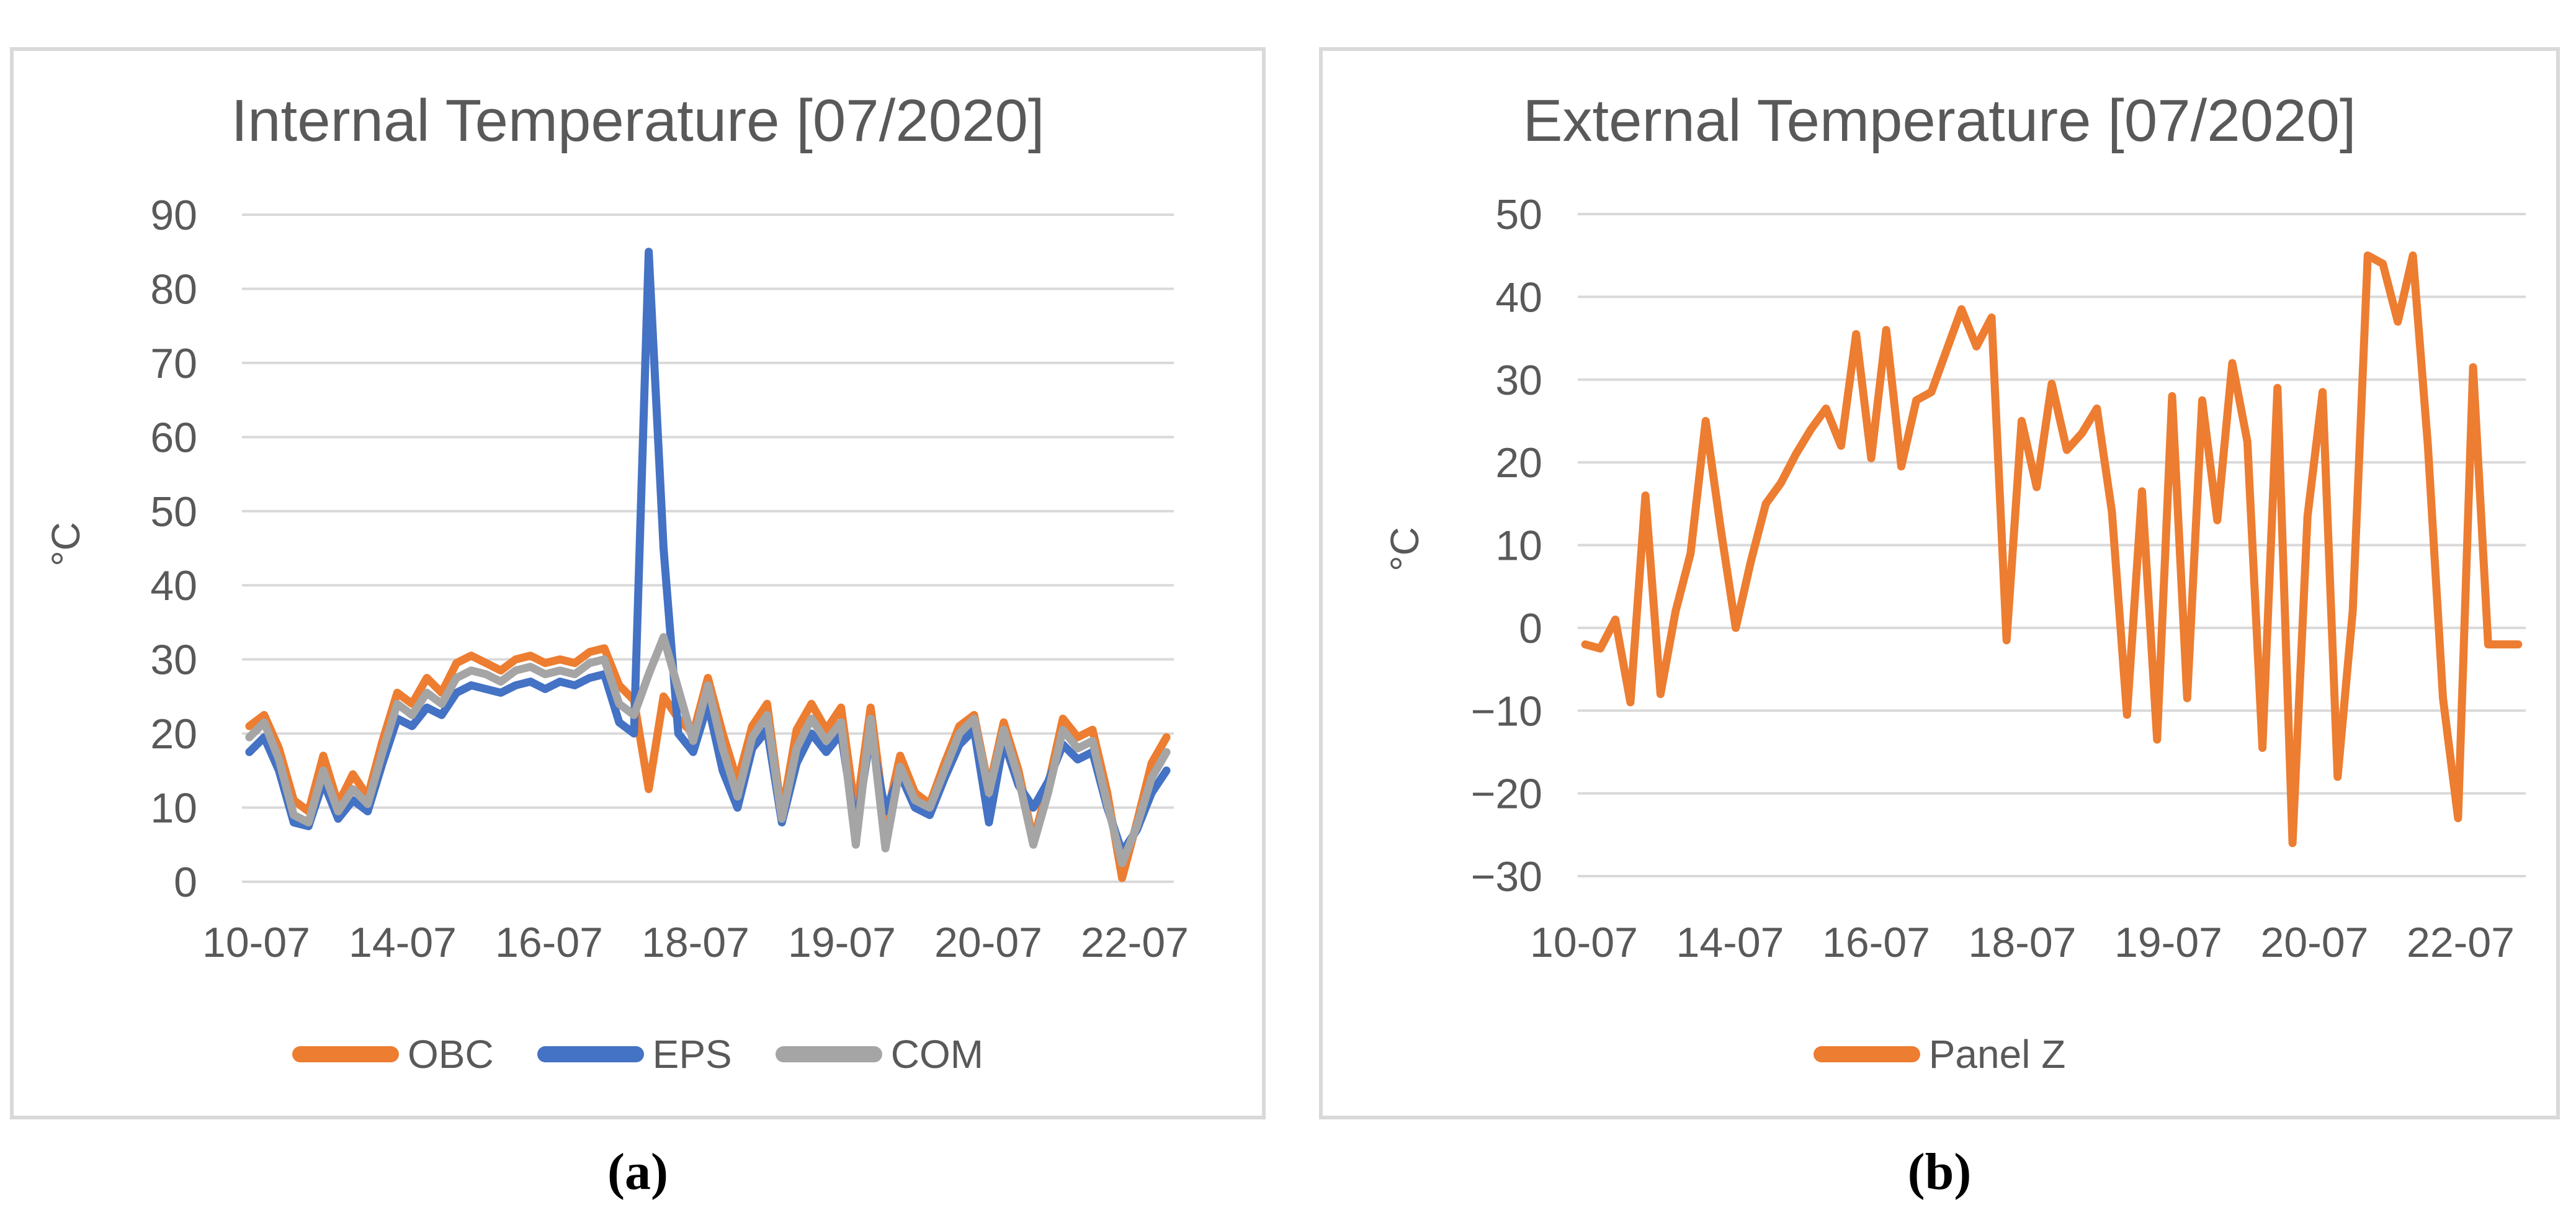  I want to click on y-tick-label: 60, so click(173, 437).